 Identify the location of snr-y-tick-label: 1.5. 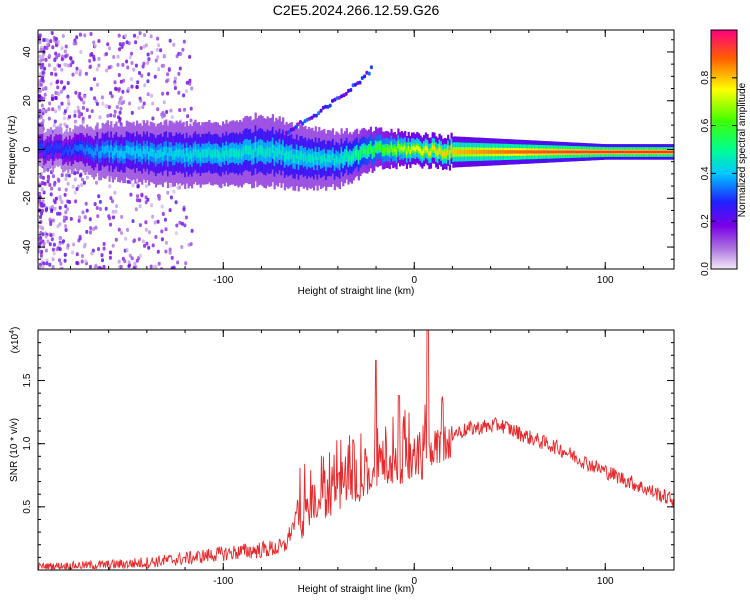
(27, 380).